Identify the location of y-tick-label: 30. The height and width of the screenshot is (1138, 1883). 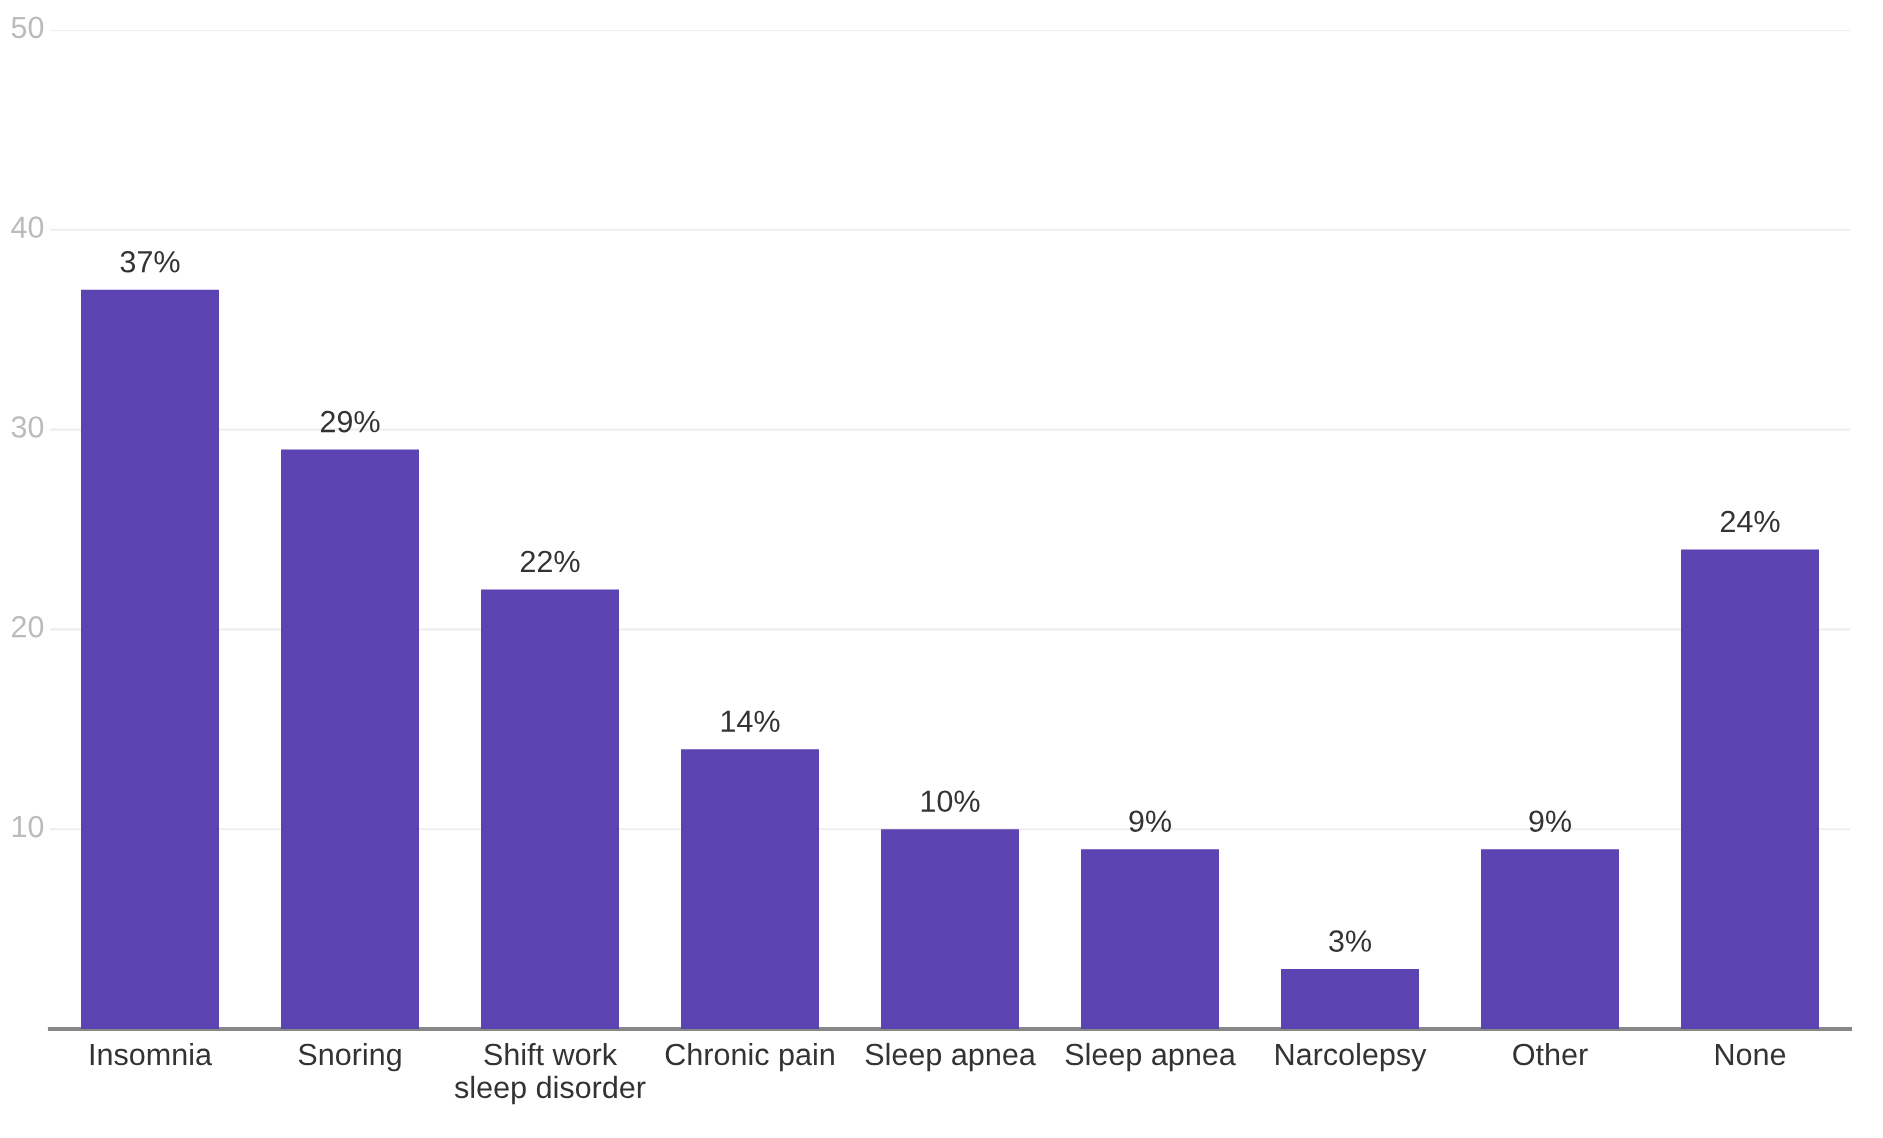
(27, 427).